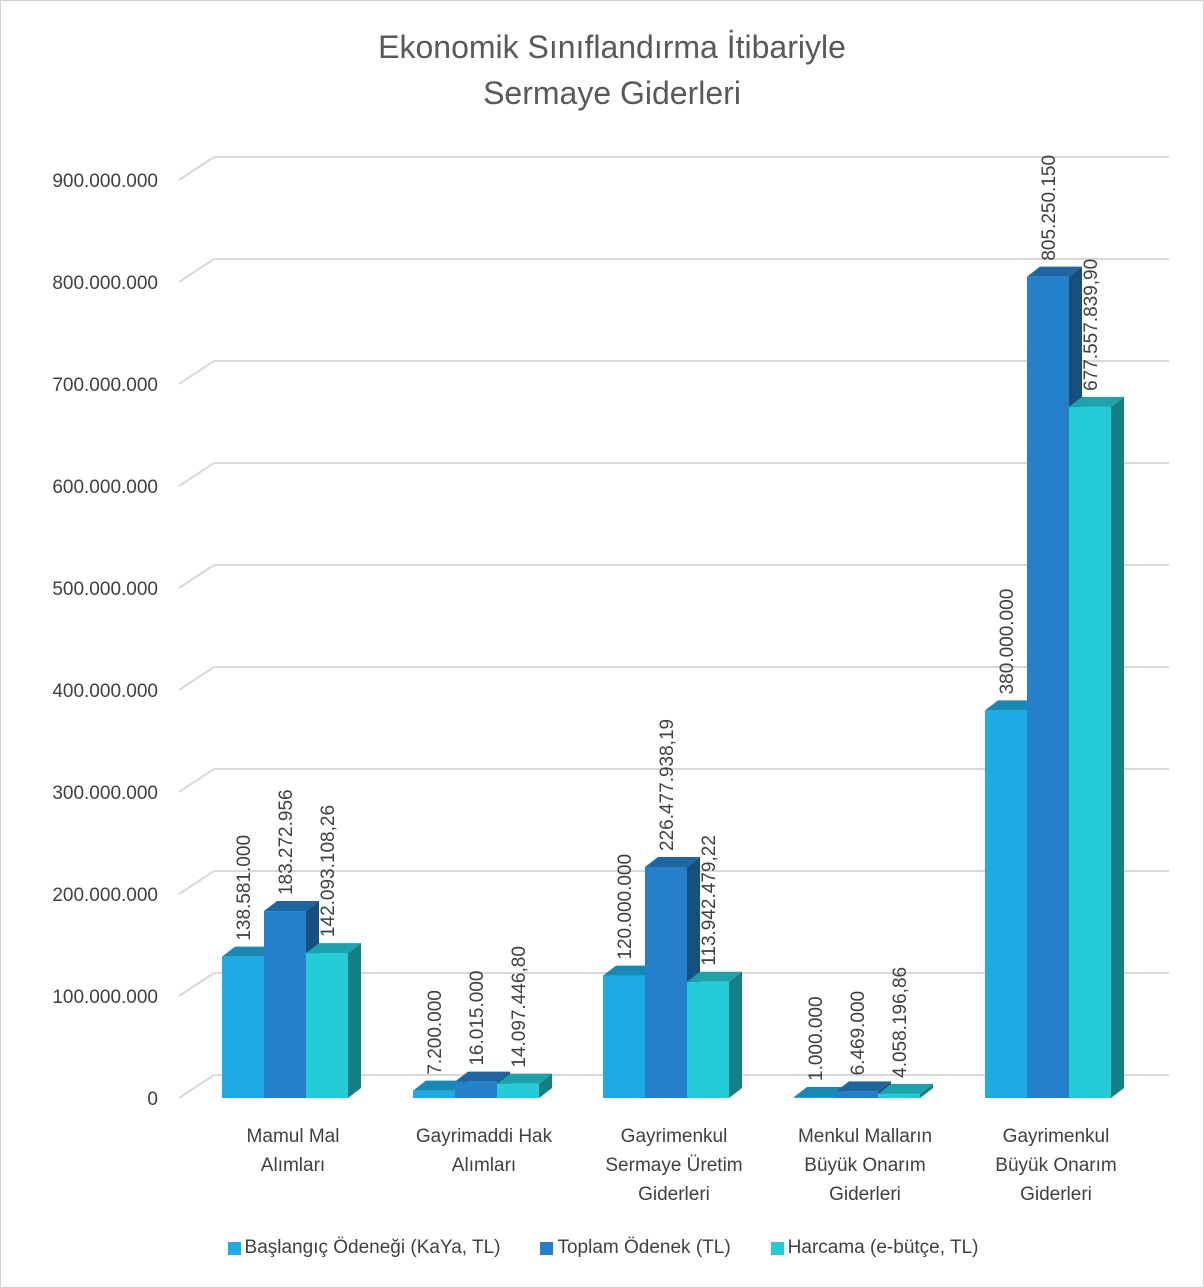 The image size is (1204, 1288). I want to click on y-tick-label: 800.000.000, so click(105, 283).